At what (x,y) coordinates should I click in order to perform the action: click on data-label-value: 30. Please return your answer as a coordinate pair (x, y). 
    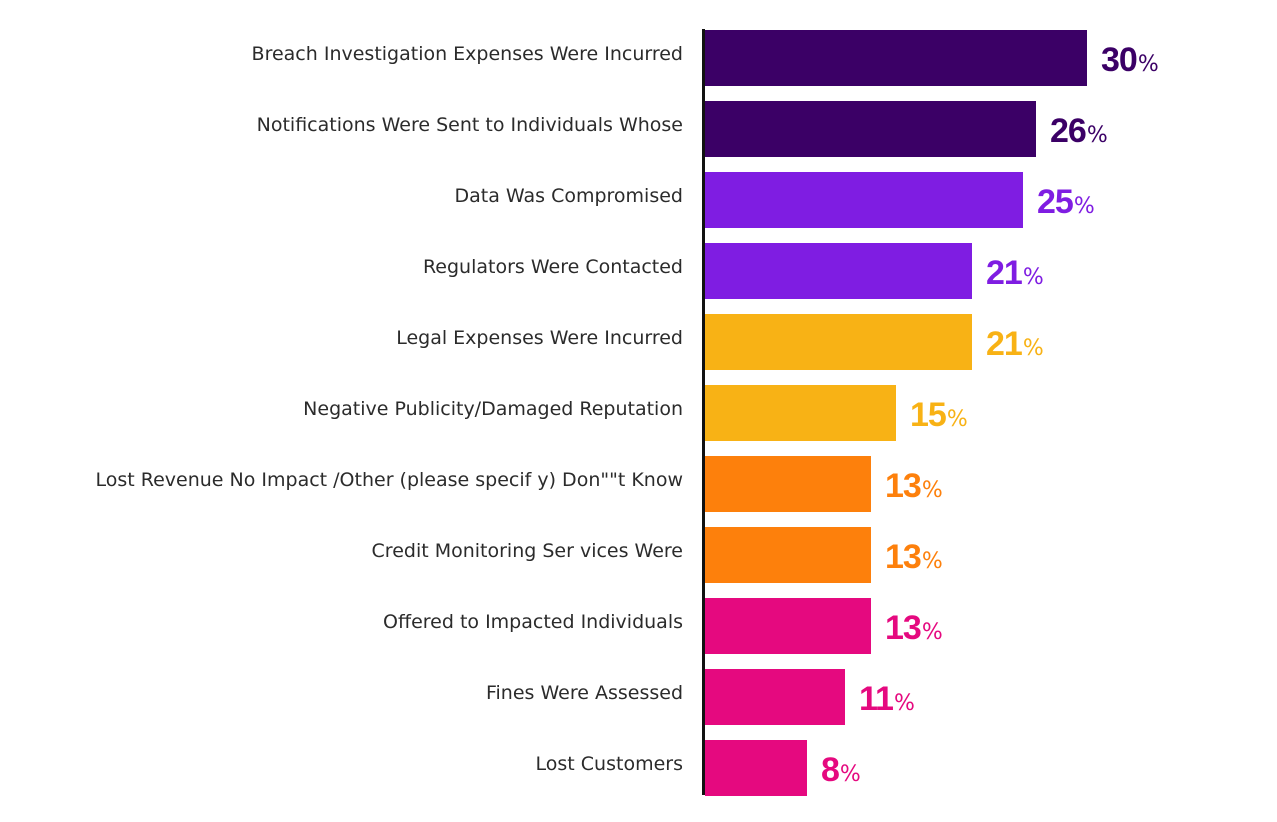
    Looking at the image, I should click on (1119, 60).